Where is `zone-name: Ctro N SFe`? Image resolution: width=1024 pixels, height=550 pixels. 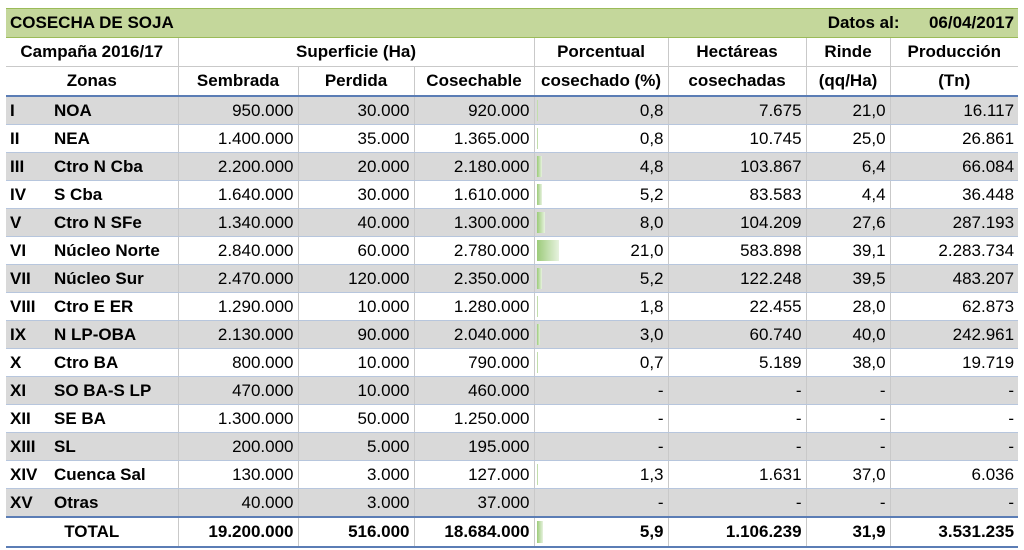 zone-name: Ctro N SFe is located at coordinates (114, 222).